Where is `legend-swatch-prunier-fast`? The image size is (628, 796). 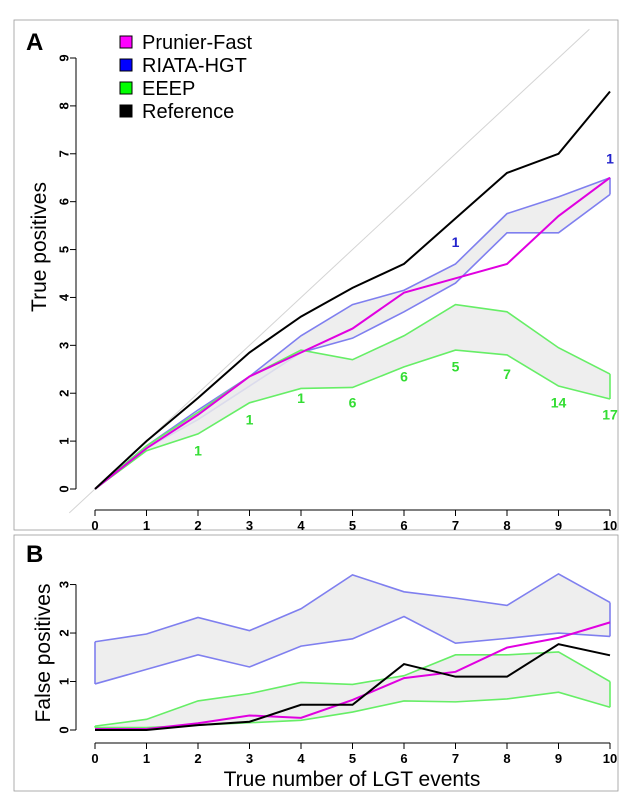
legend-swatch-prunier-fast is located at coordinates (126, 42).